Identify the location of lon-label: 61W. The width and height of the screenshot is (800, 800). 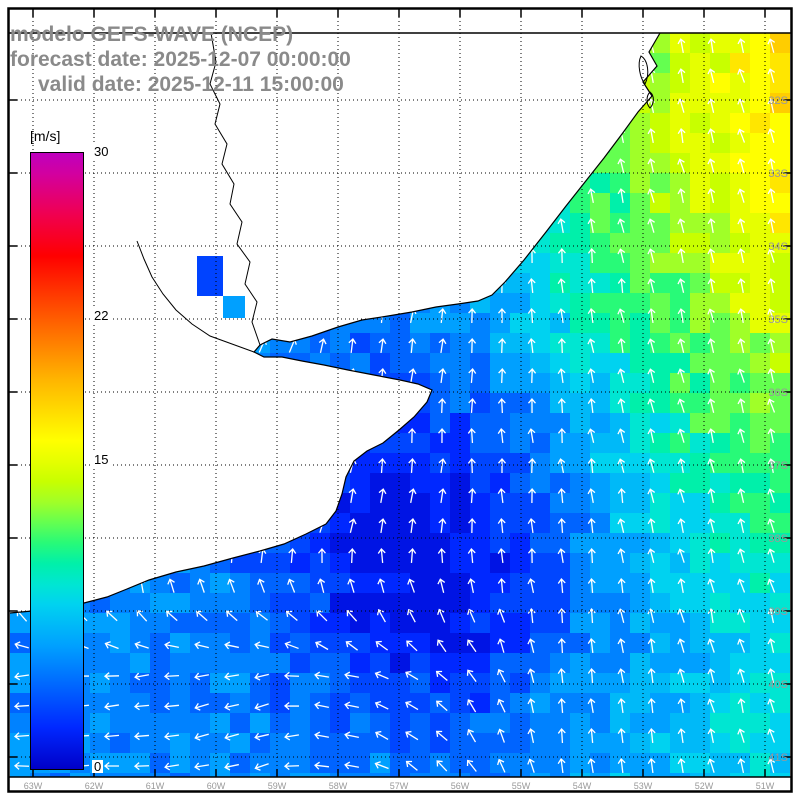
(155, 786).